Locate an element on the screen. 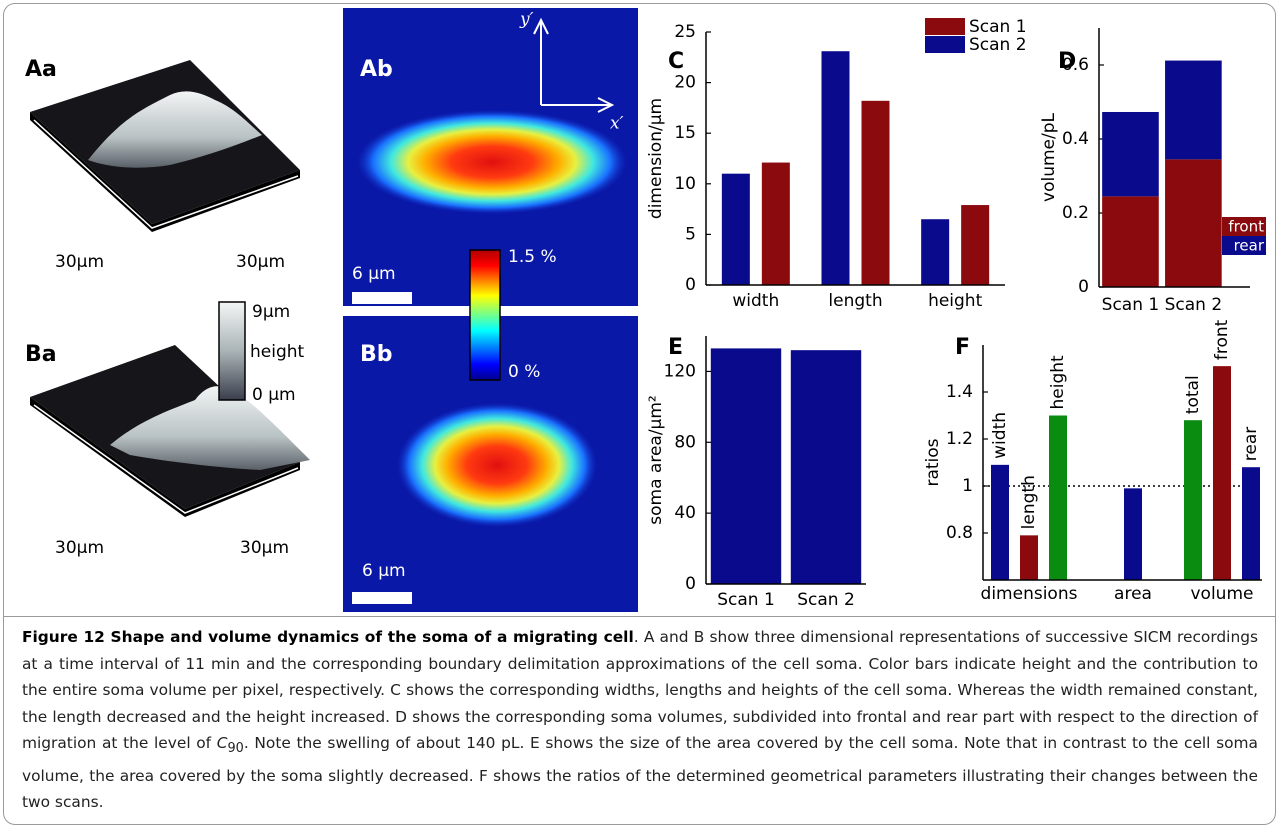 The image size is (1281, 830). panel-label: F is located at coordinates (962, 347).